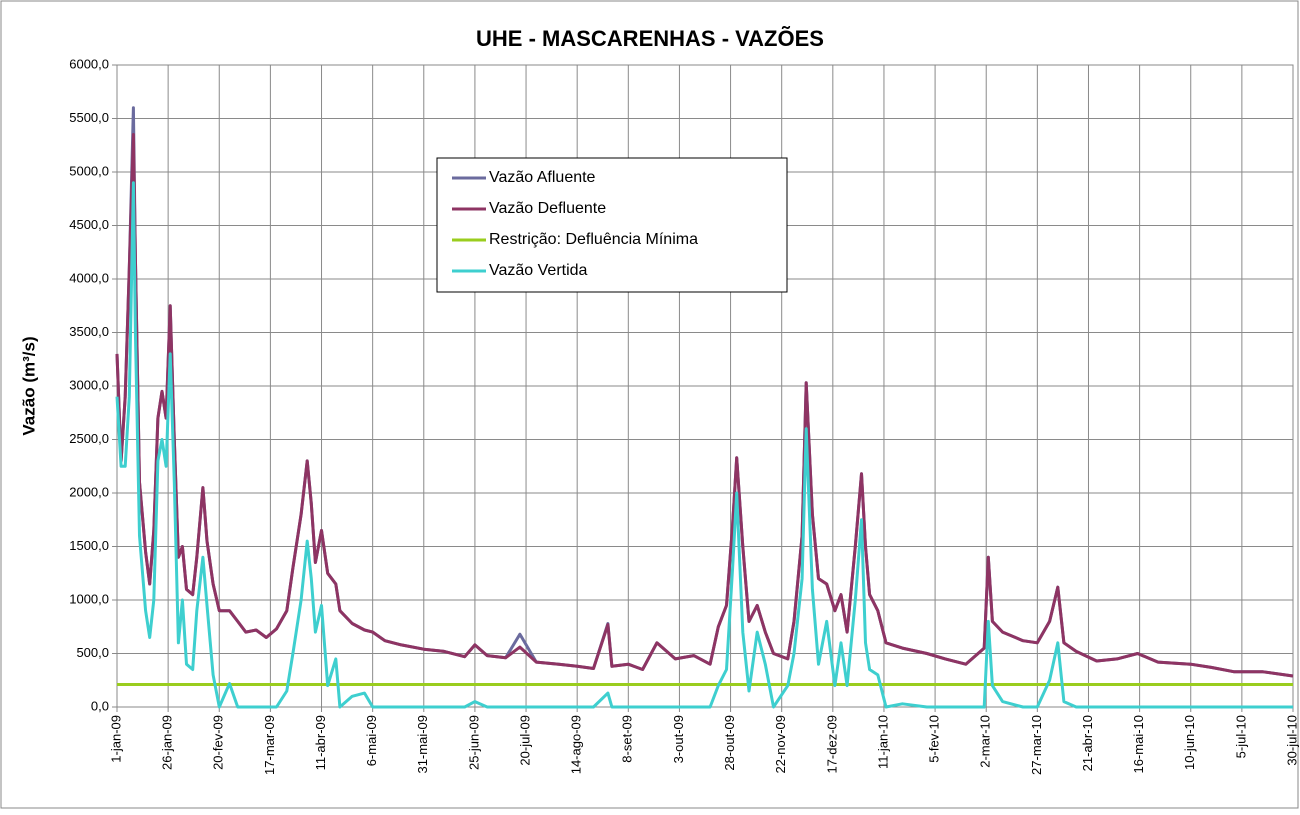 The width and height of the screenshot is (1300, 815). Describe the element at coordinates (1087, 743) in the screenshot. I see `x-tick-label: 21-abr-10` at that location.